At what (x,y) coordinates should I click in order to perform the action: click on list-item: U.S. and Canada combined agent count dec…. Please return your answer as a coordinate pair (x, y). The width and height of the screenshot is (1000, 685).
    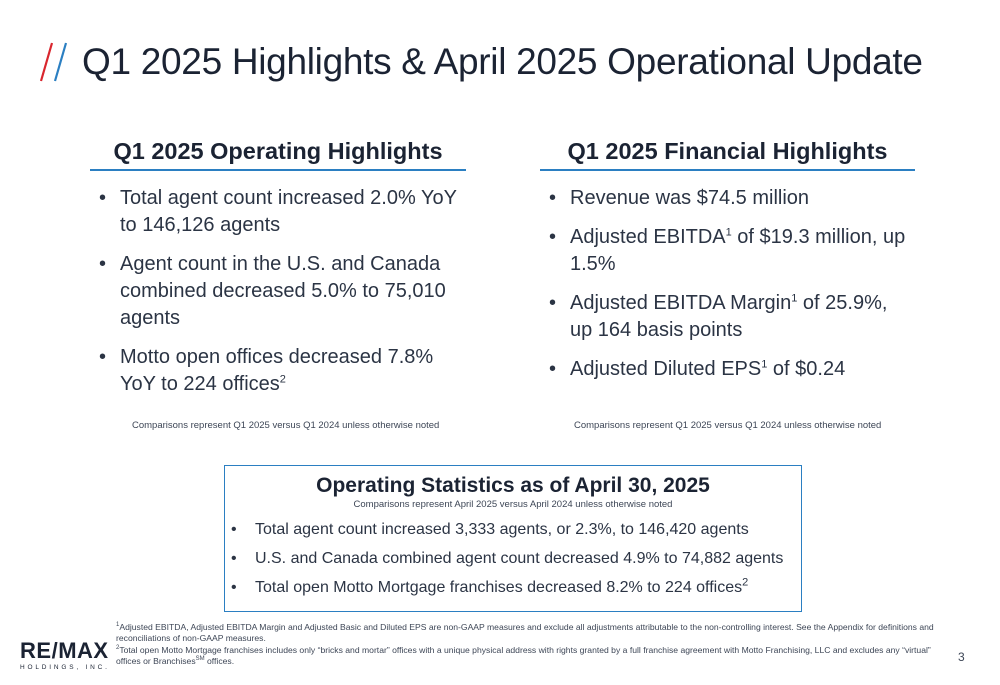
    Looking at the image, I should click on (513, 559).